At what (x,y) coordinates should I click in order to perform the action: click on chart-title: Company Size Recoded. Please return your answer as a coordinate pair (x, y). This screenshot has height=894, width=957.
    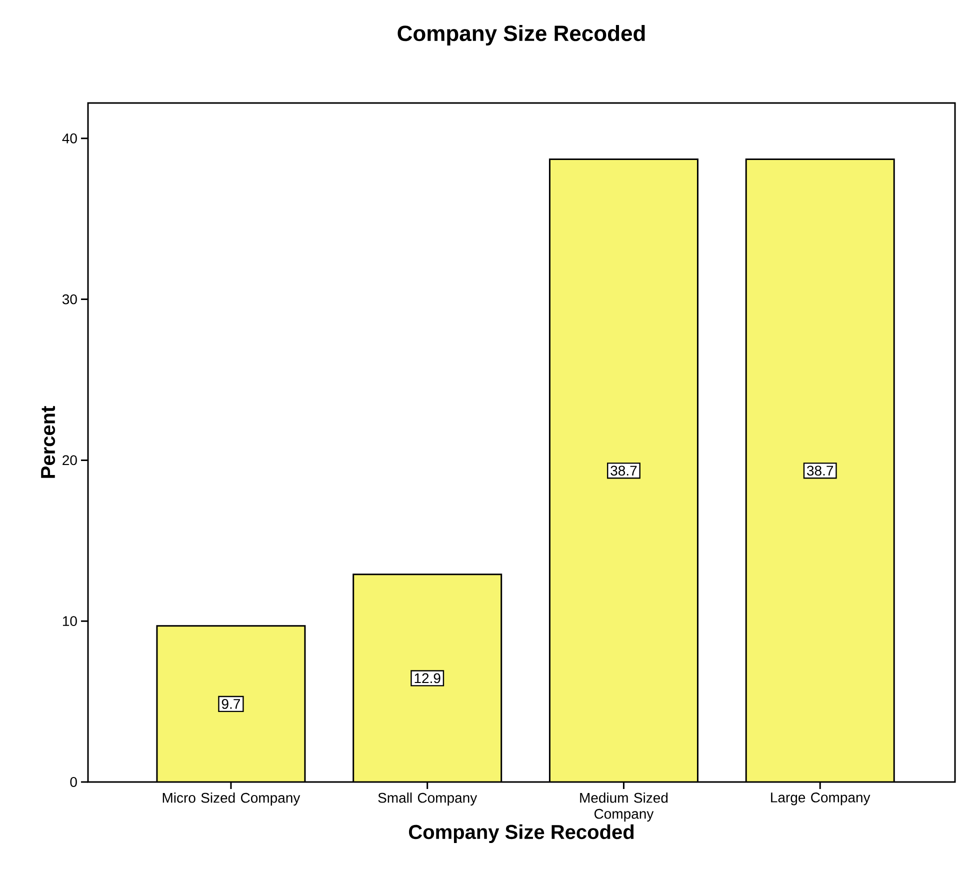
    Looking at the image, I should click on (521, 35).